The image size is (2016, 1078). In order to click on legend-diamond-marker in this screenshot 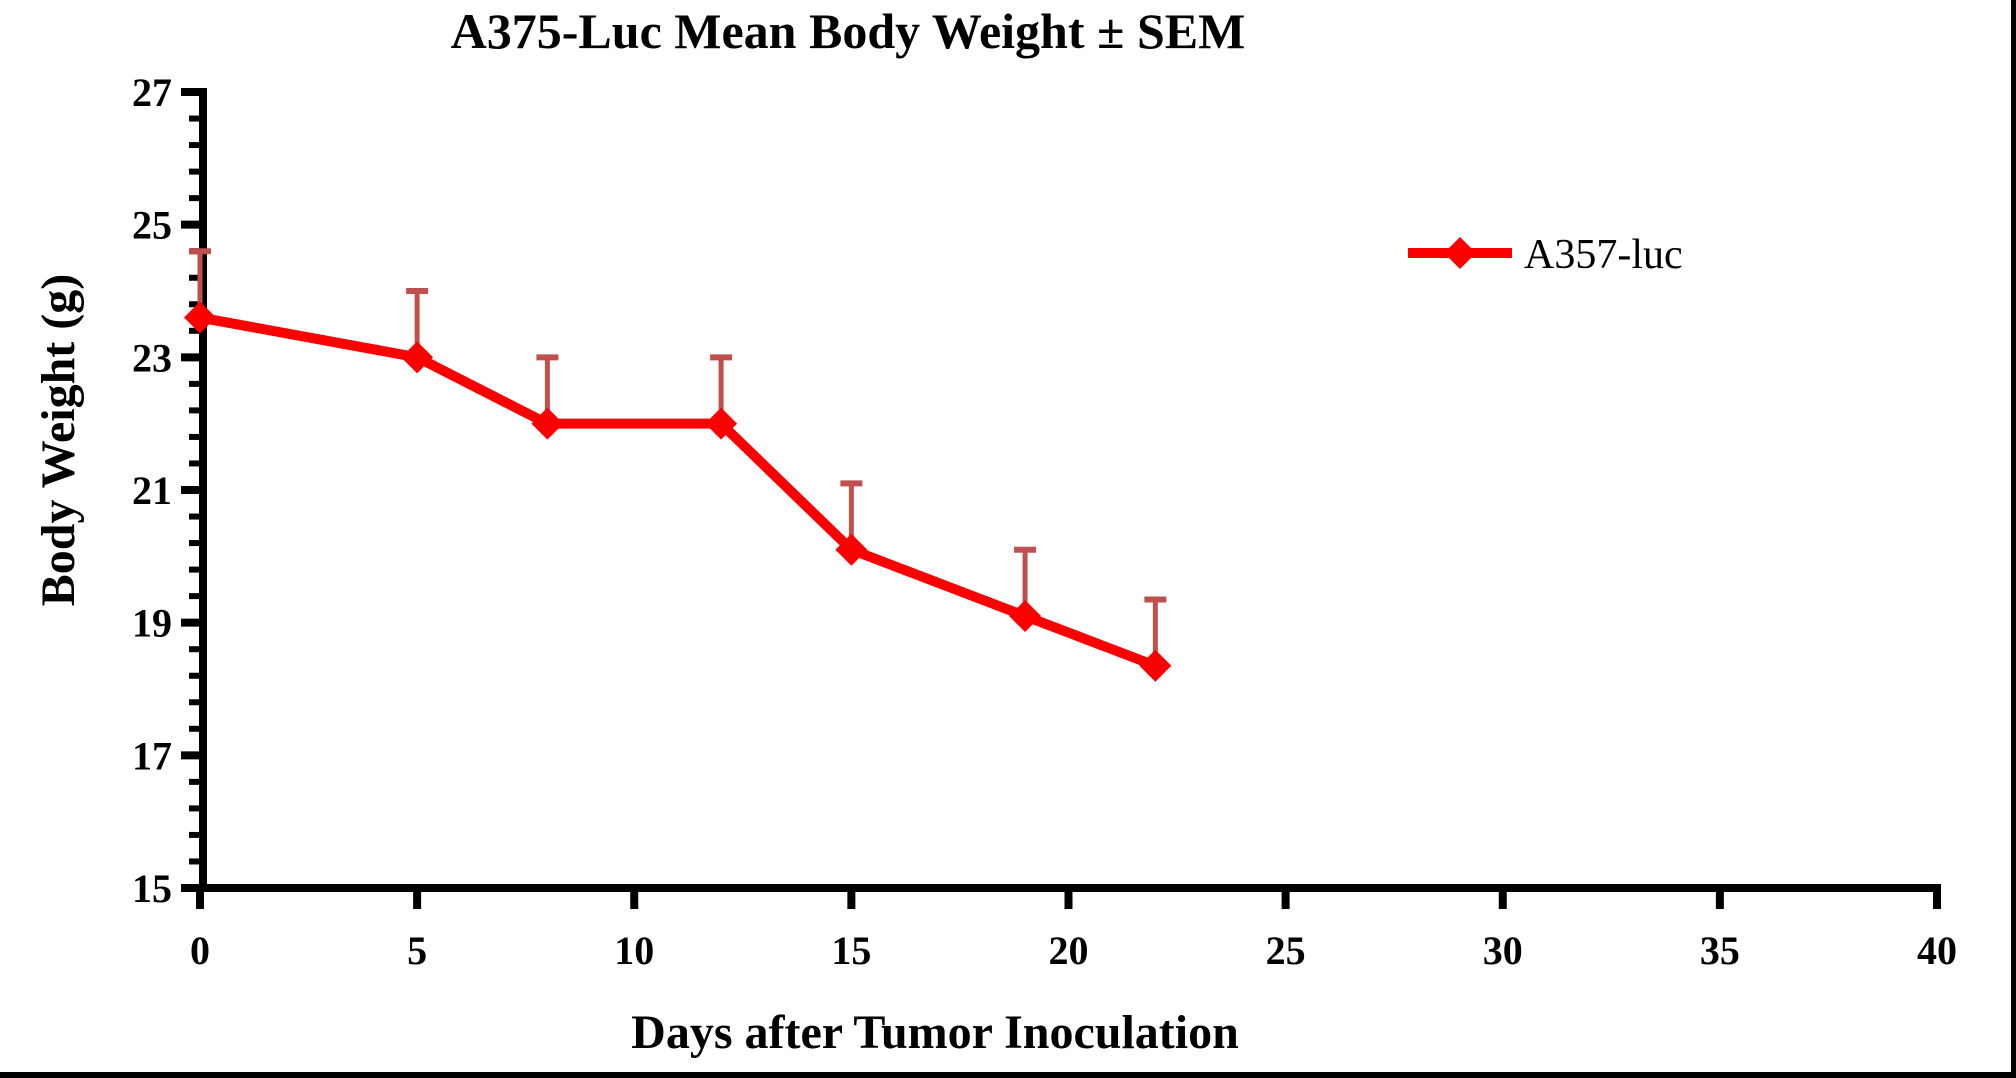, I will do `click(1460, 253)`.